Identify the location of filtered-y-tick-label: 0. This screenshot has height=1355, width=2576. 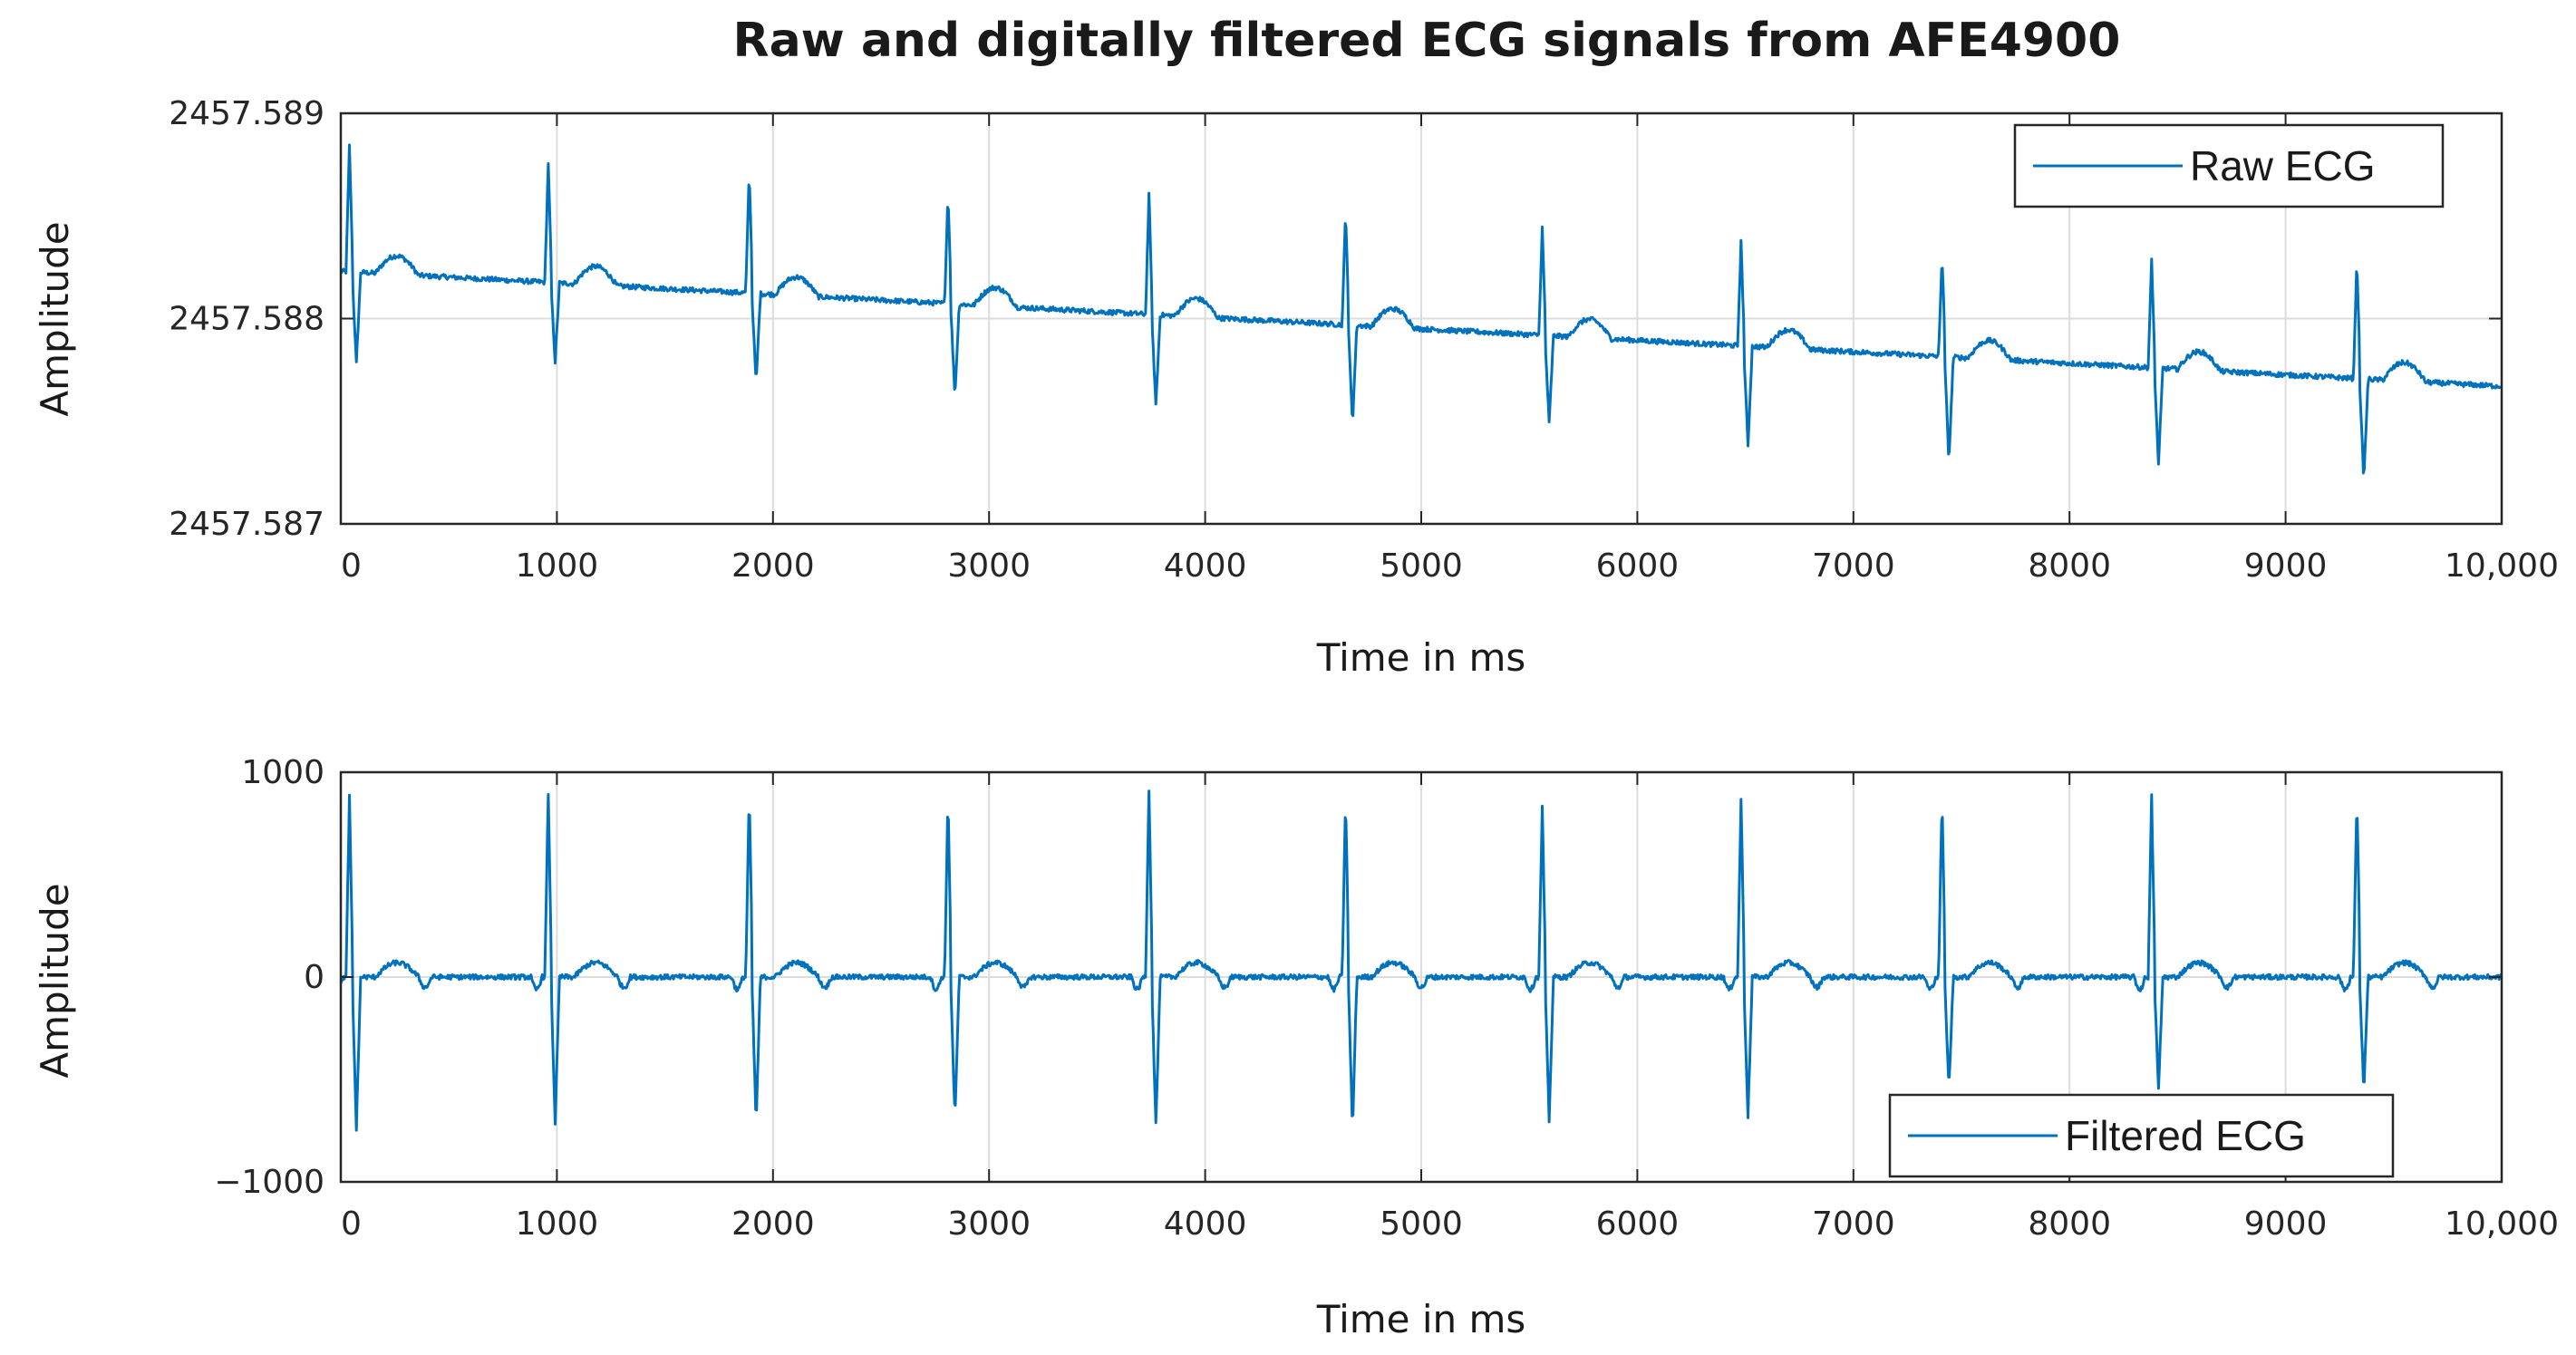
(314, 977).